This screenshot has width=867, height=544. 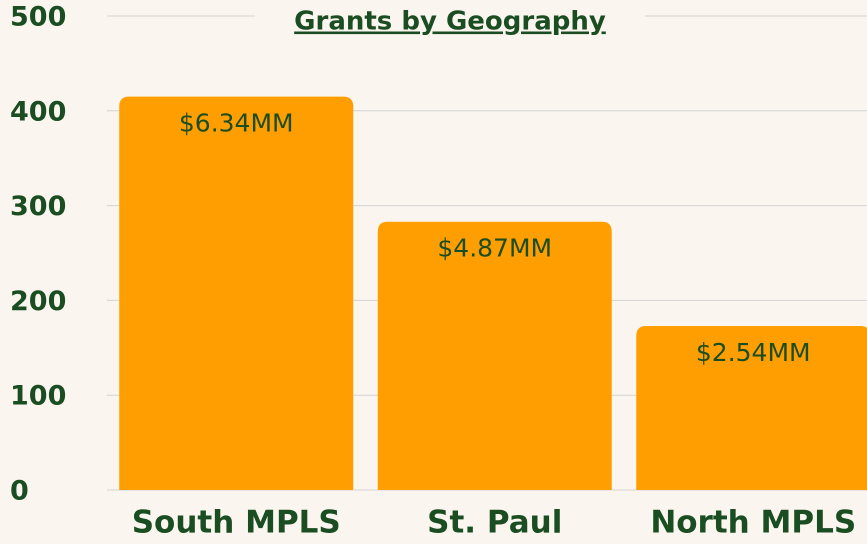 I want to click on y-tick-label: 300, so click(x=38, y=206).